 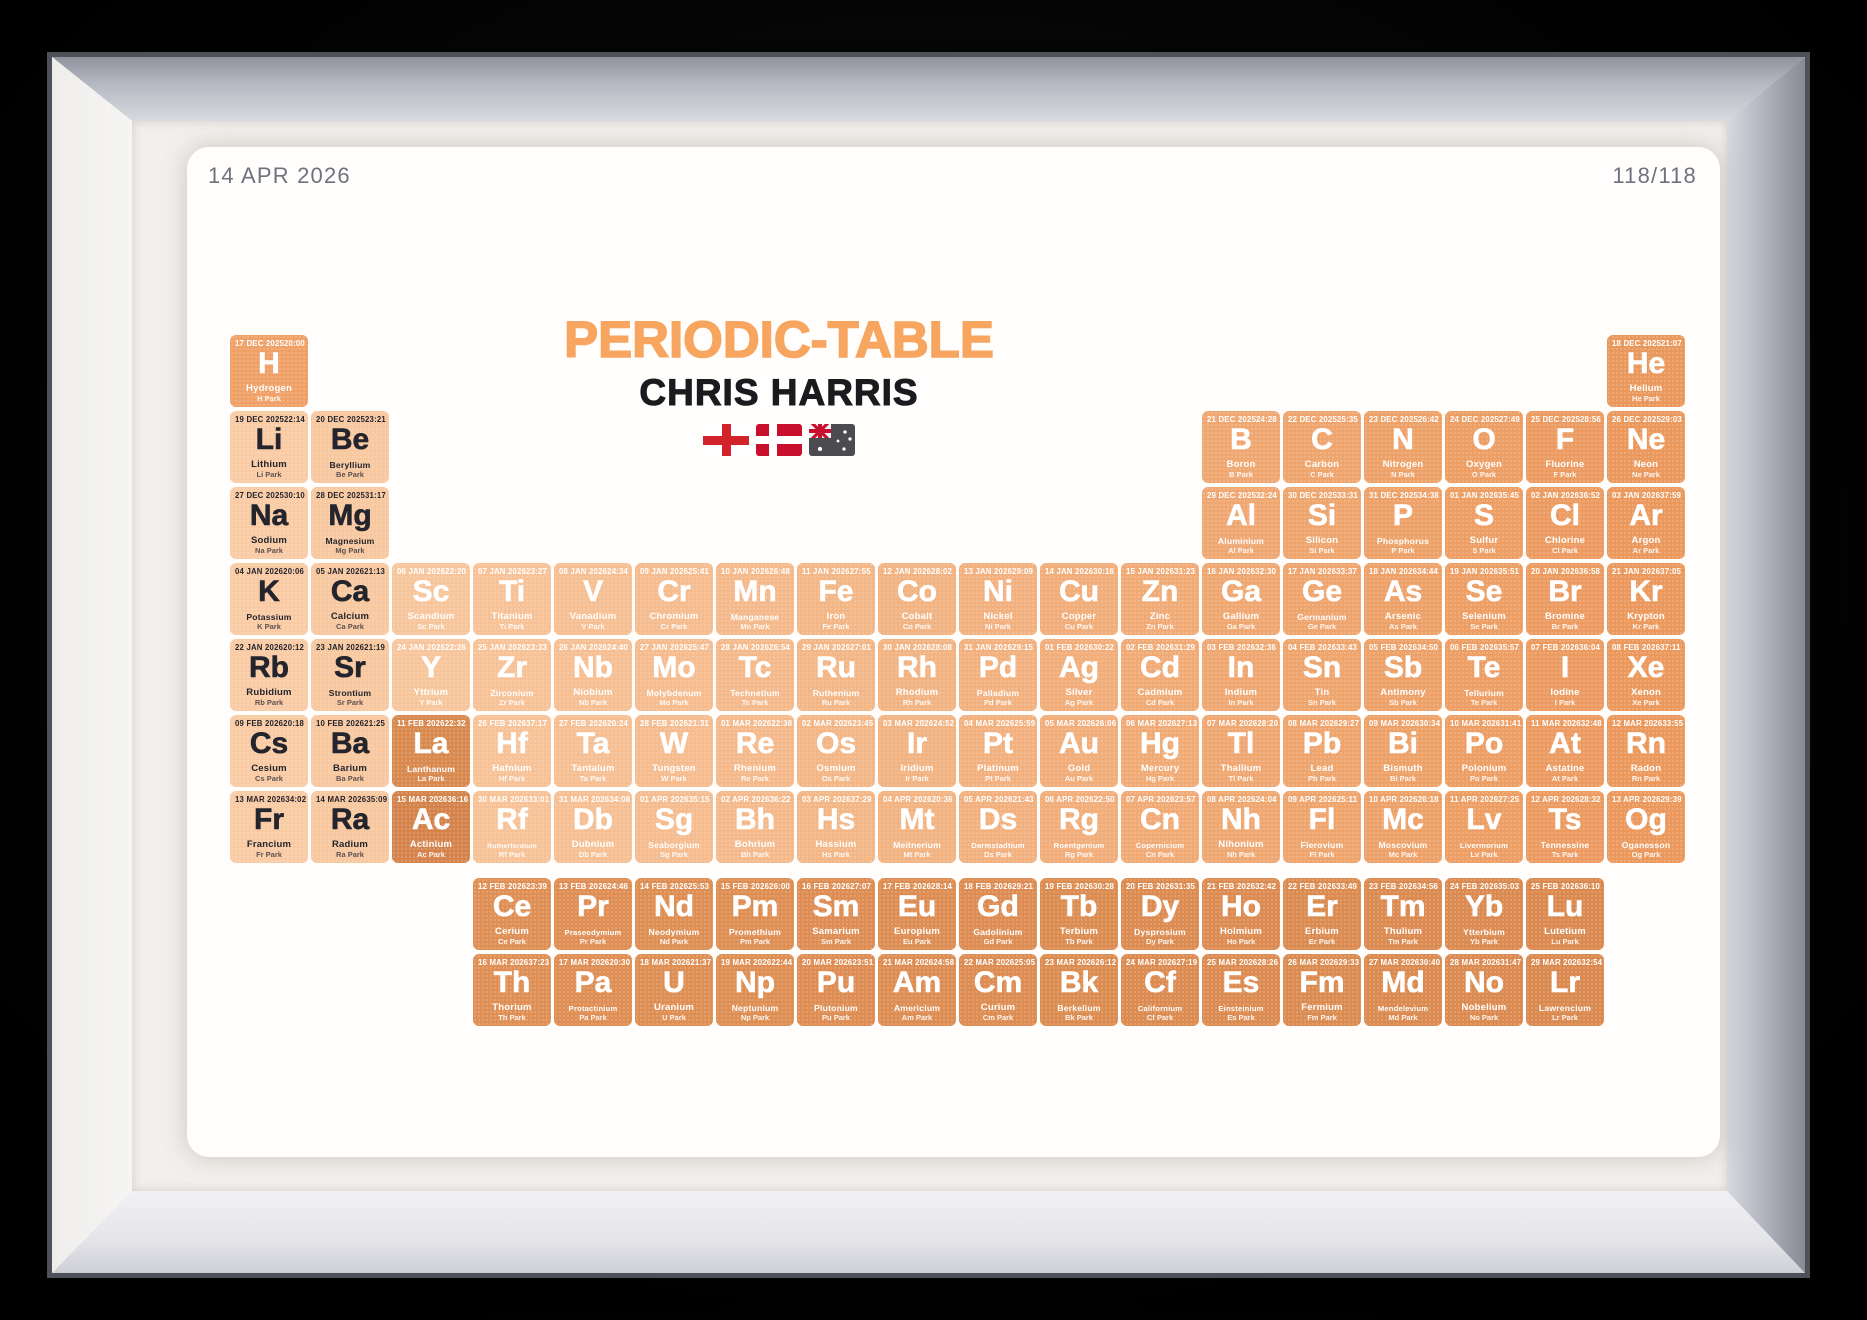 What do you see at coordinates (593, 941) in the screenshot?
I see `element-park: Pr Park` at bounding box center [593, 941].